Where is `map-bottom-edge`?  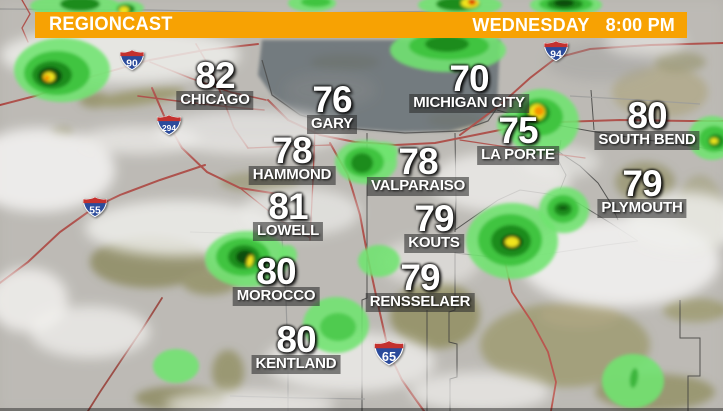 map-bottom-edge is located at coordinates (361, 409).